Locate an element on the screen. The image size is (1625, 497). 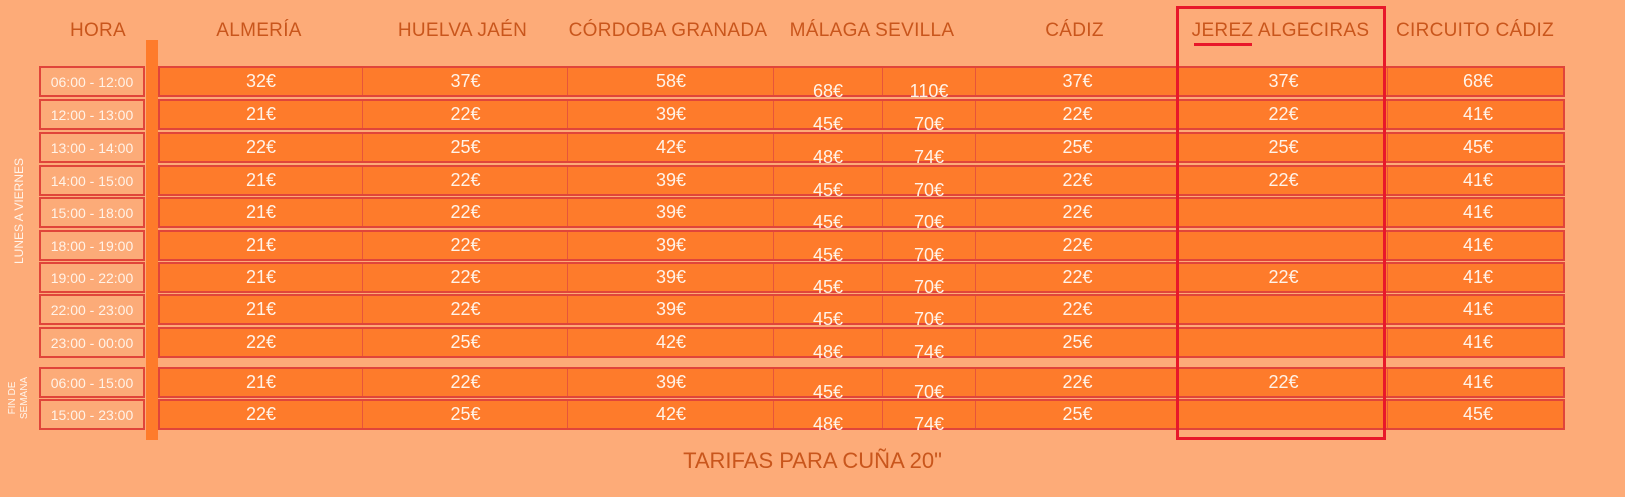
page-title: TARIFAS PARA CUÑA 20" is located at coordinates (812, 460).